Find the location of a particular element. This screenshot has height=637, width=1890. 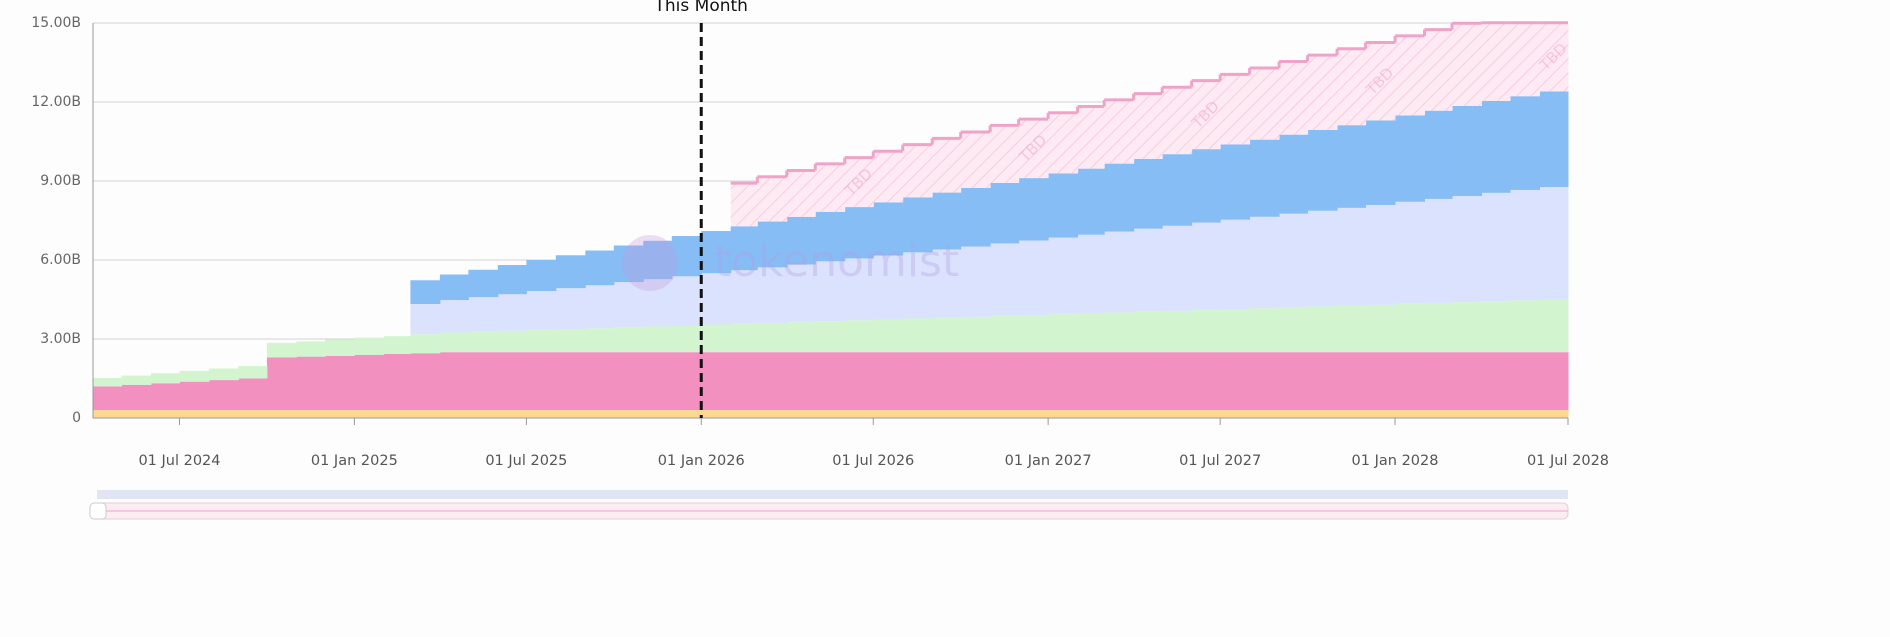

x-tick-label: 01 Jul 2028 is located at coordinates (1568, 461).